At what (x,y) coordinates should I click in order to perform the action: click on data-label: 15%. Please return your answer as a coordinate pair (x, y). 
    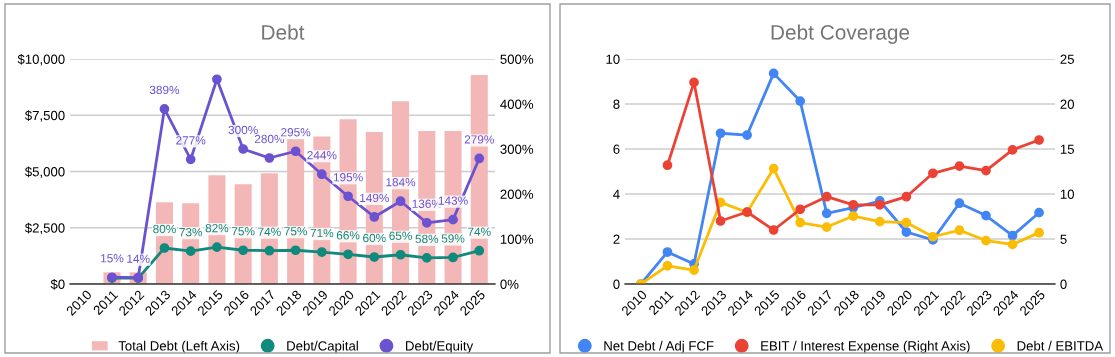
    Looking at the image, I should click on (112, 258).